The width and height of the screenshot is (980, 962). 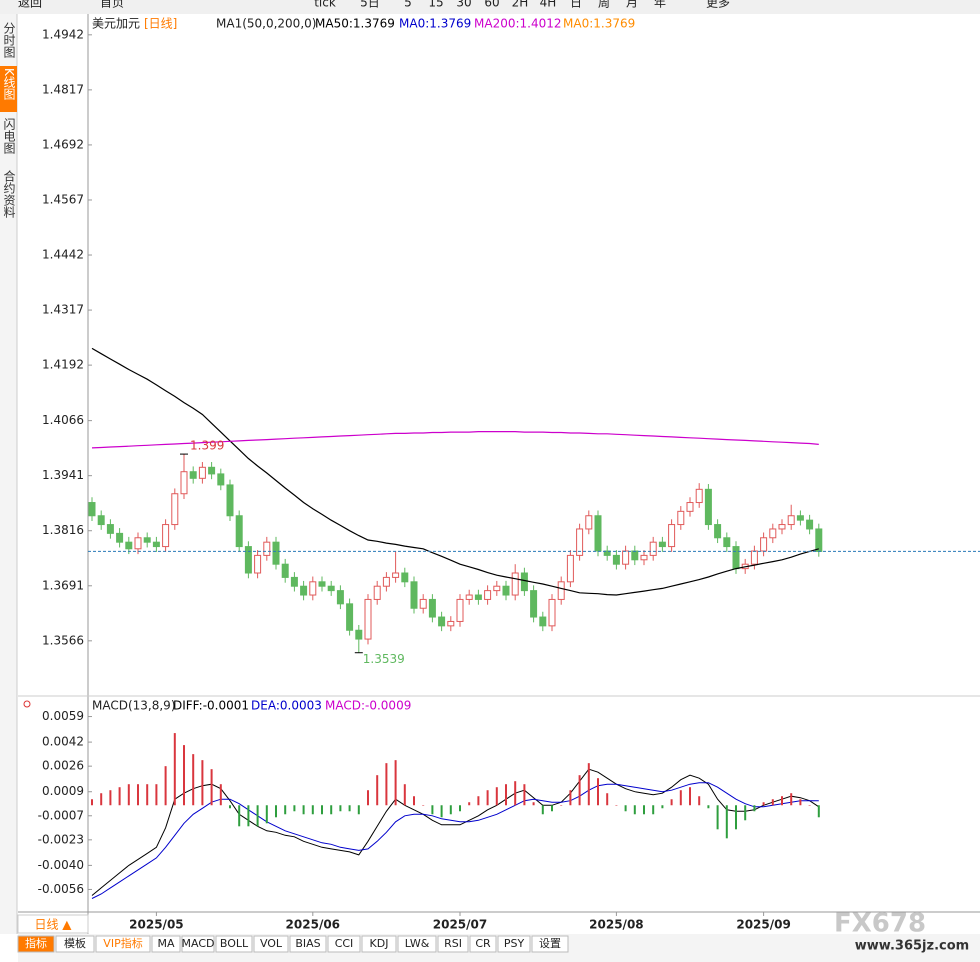 What do you see at coordinates (604, 5) in the screenshot?
I see `toolbar-button: 周` at bounding box center [604, 5].